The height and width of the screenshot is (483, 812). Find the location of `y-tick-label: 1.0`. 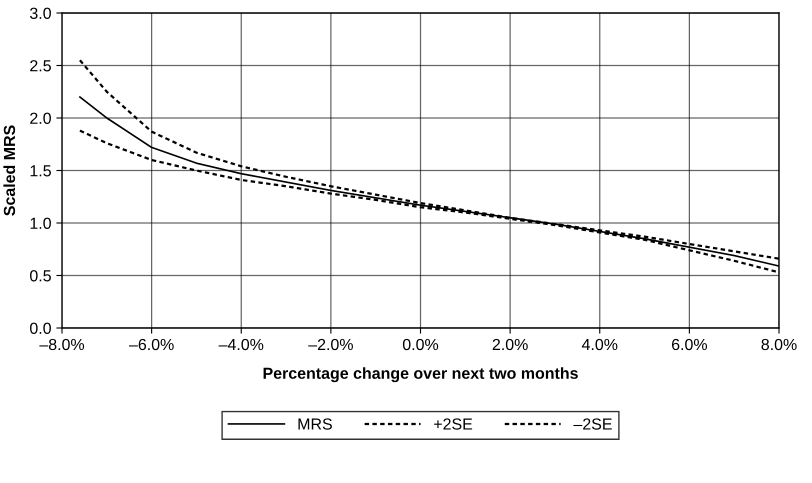

y-tick-label: 1.0 is located at coordinates (40, 223).